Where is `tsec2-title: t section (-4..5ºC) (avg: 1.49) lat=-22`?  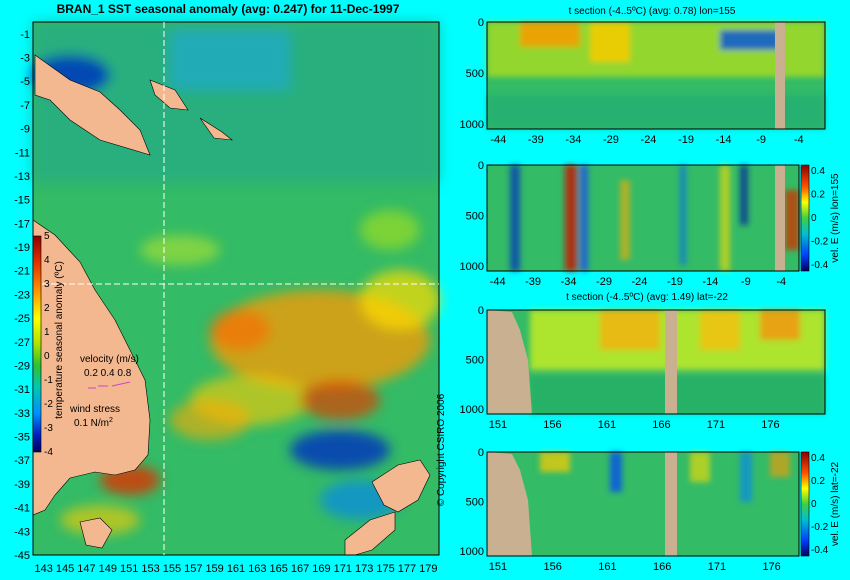
tsec2-title: t section (-4..5ºC) (avg: 1.49) lat=-22 is located at coordinates (647, 297).